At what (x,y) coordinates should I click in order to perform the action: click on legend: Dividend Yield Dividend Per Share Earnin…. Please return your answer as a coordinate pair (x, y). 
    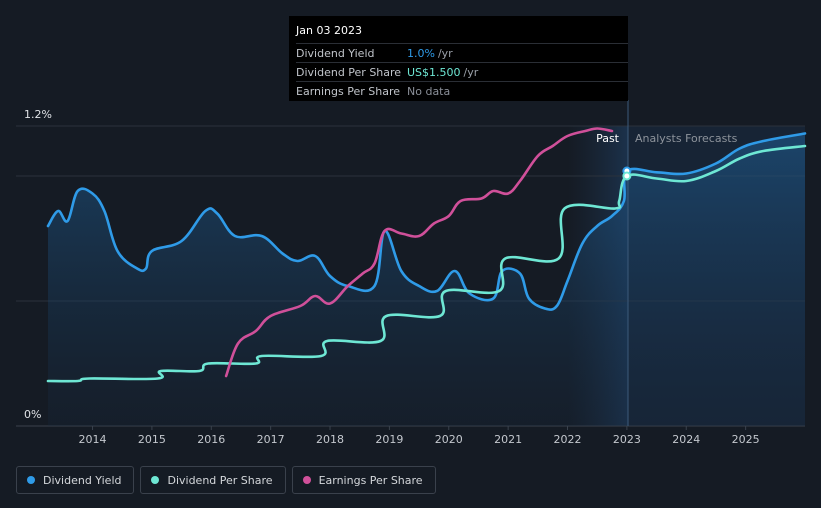
    Looking at the image, I should click on (226, 480).